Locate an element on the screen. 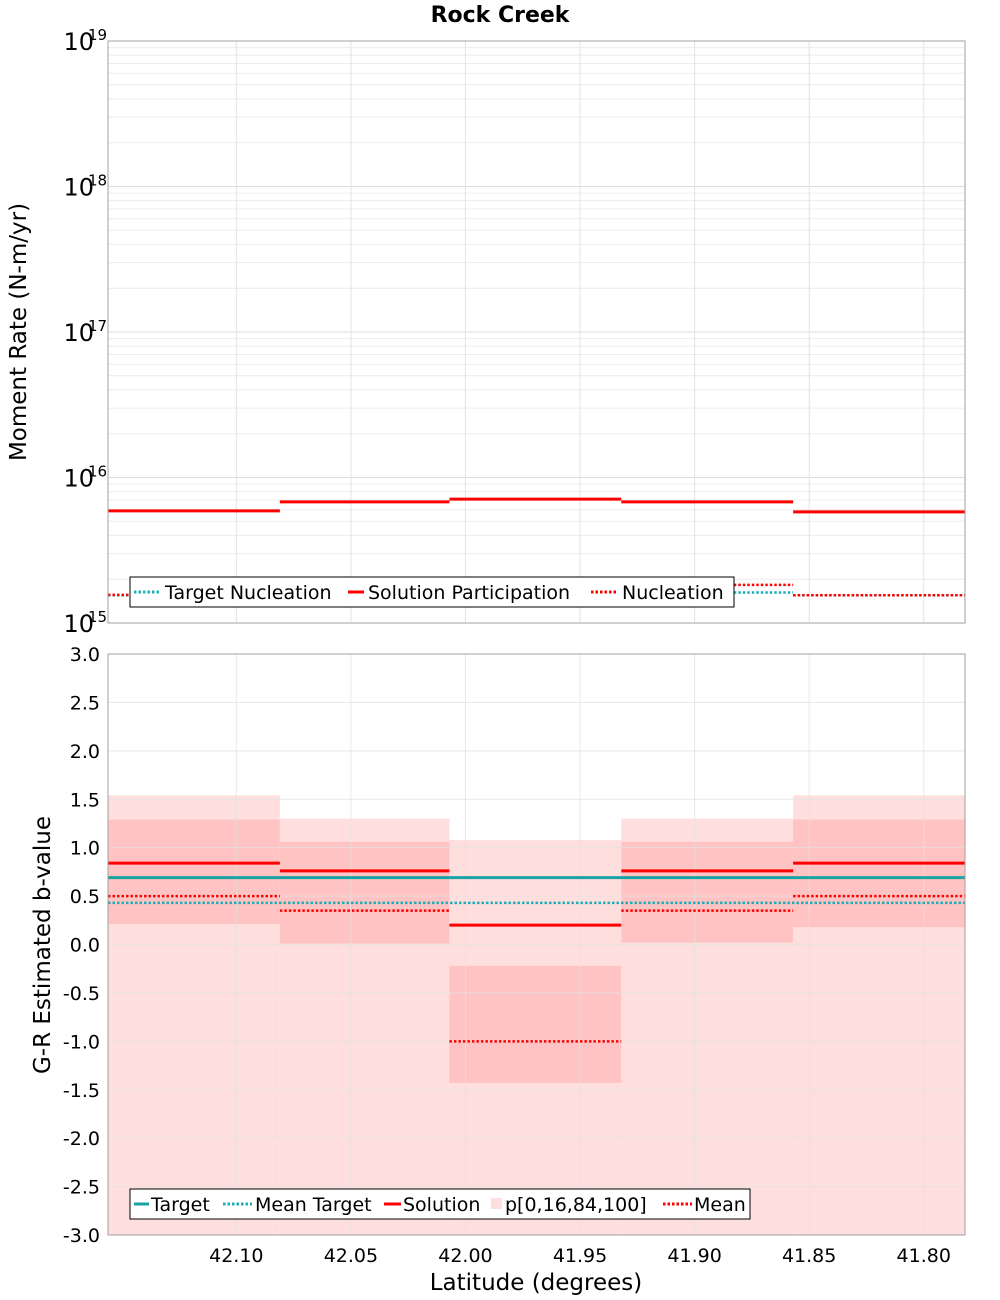 The height and width of the screenshot is (1300, 1000). x-axis-label: Latitude (degrees) is located at coordinates (536, 1283).